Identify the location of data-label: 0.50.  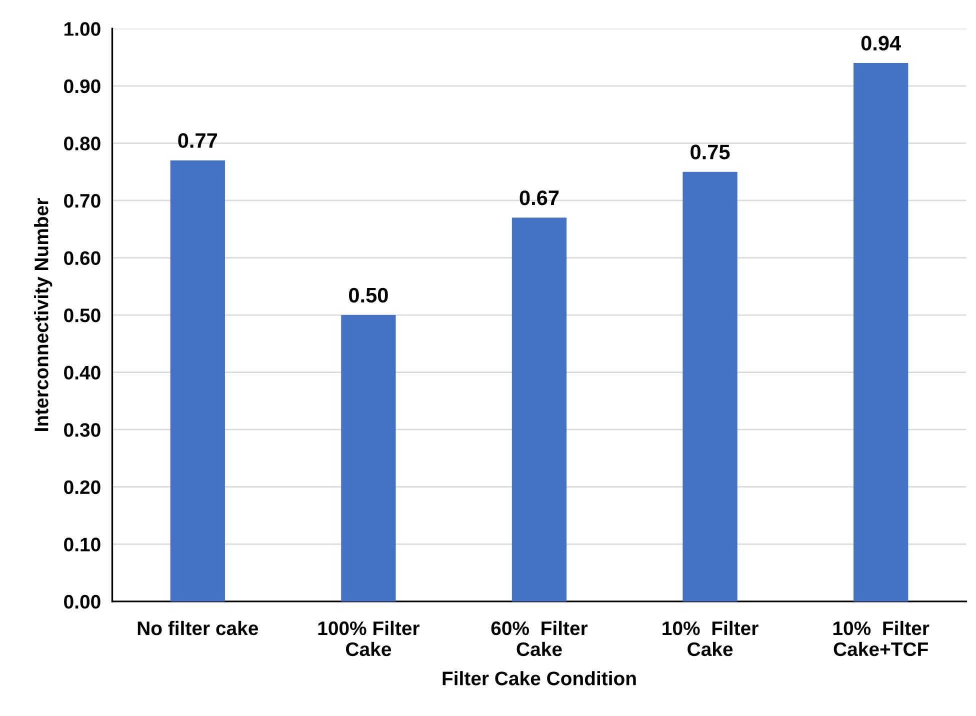
(368, 295).